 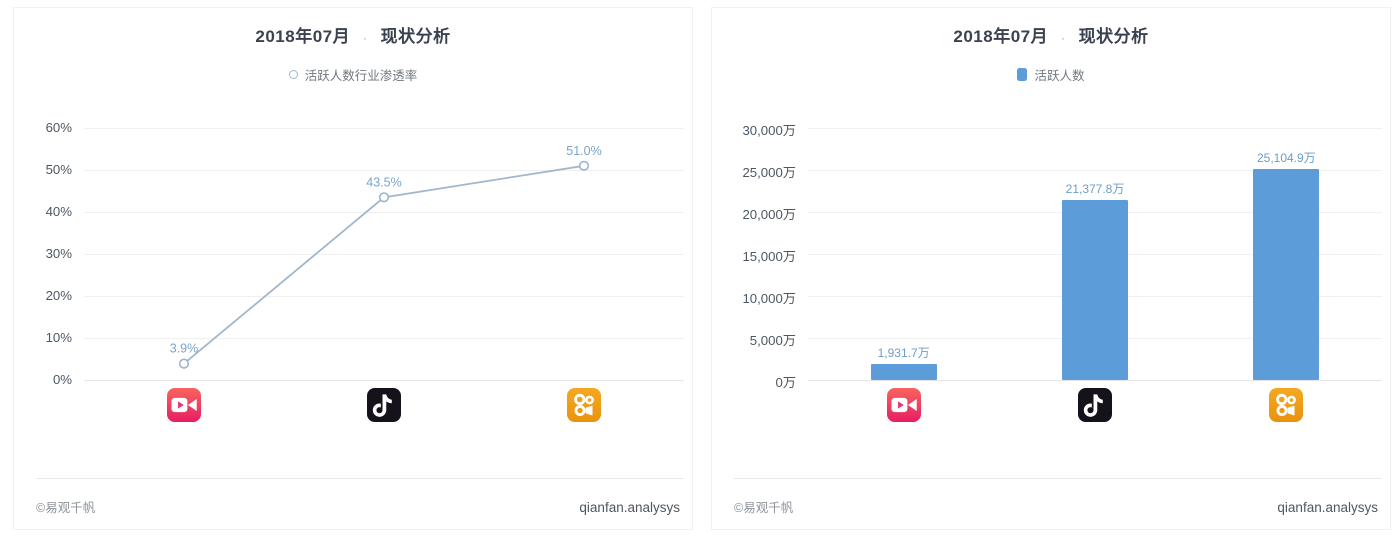 What do you see at coordinates (58, 127) in the screenshot?
I see `y-tick-label: 60%` at bounding box center [58, 127].